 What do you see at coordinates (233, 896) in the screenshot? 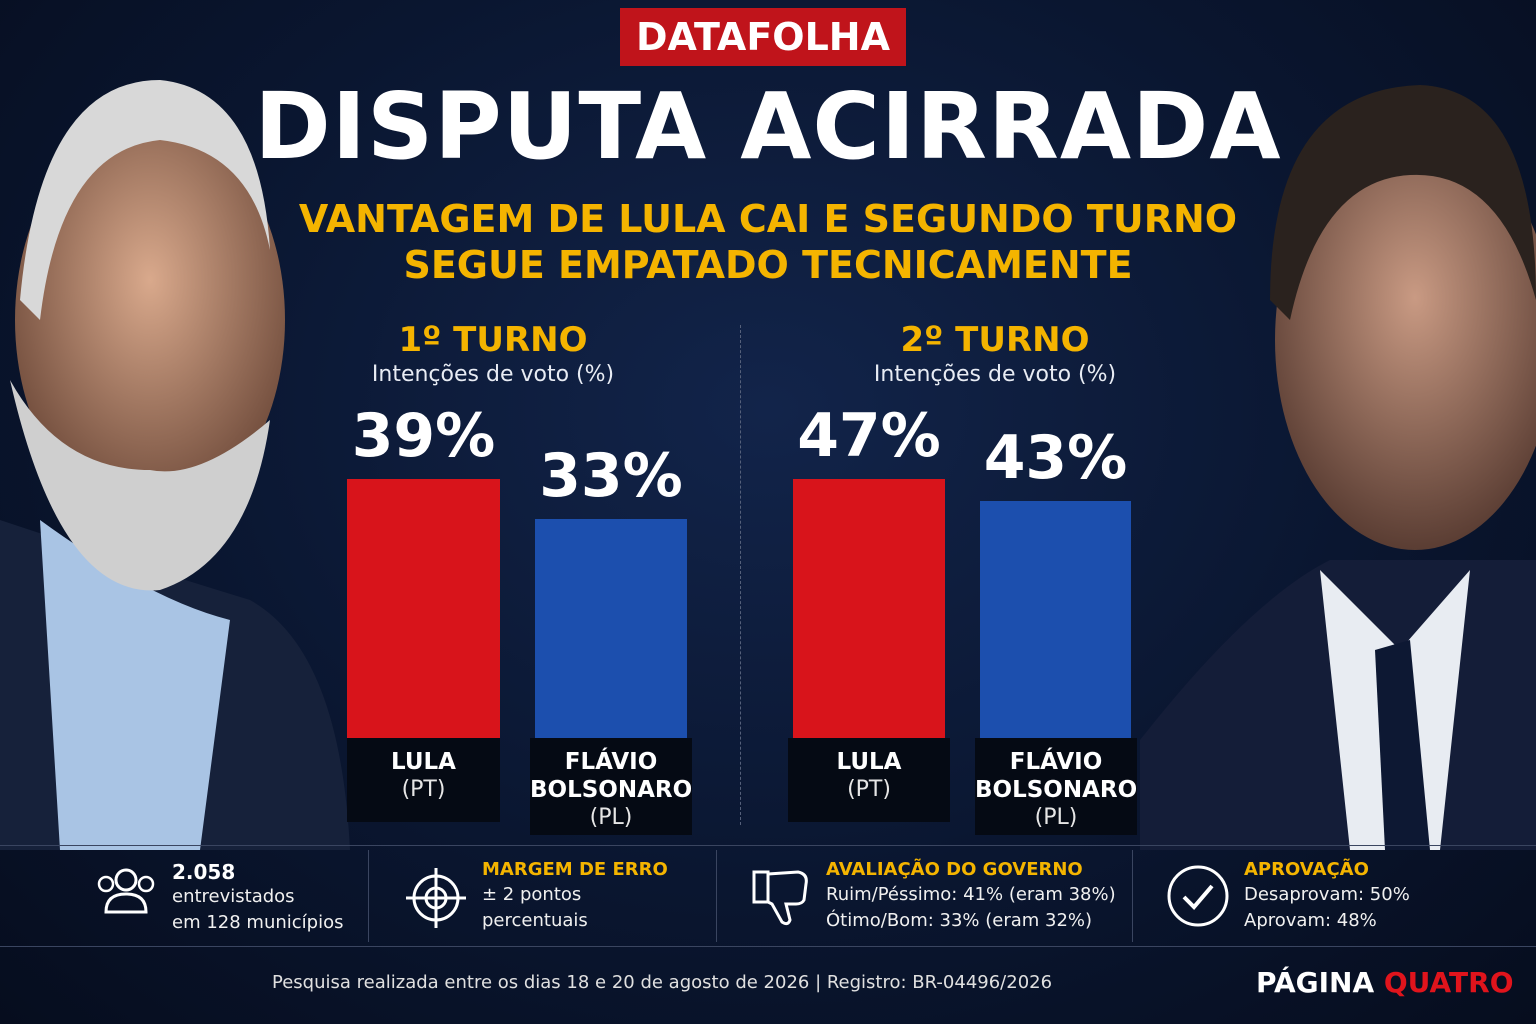
I see `stat-line: entrevistados` at bounding box center [233, 896].